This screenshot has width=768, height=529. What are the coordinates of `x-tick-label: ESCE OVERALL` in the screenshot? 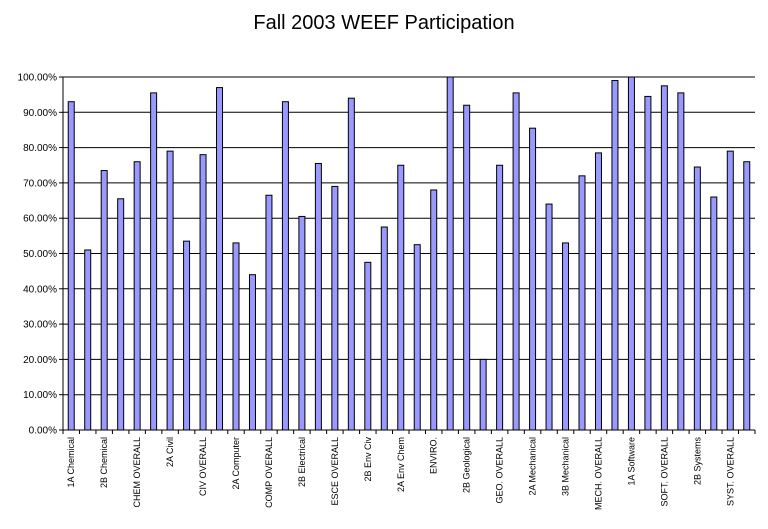 It's located at (335, 471).